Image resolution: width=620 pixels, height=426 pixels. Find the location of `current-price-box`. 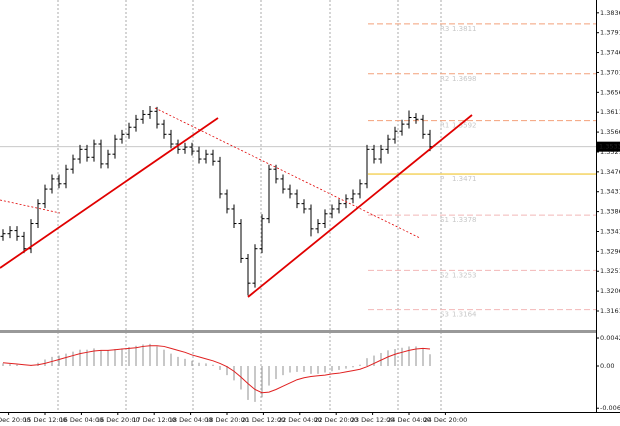

current-price-box is located at coordinates (608, 146).